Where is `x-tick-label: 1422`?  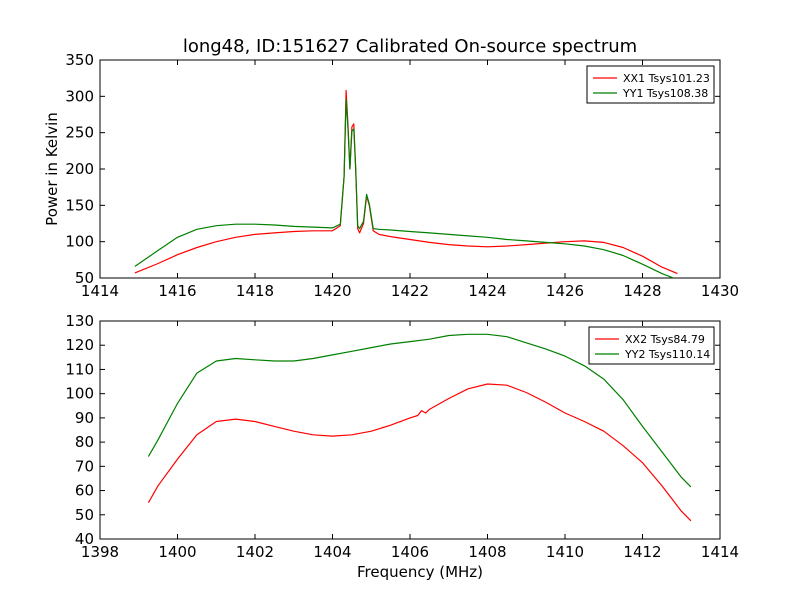 x-tick-label: 1422 is located at coordinates (410, 291).